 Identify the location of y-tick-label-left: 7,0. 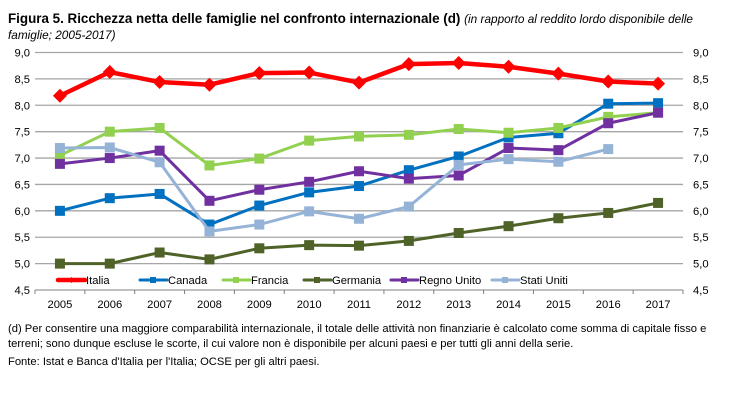
(22, 159).